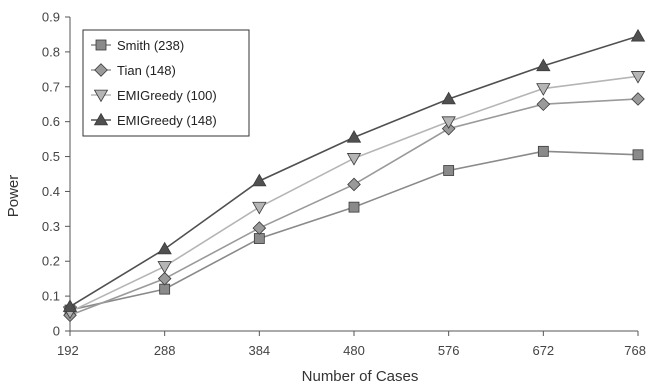  What do you see at coordinates (51, 156) in the screenshot?
I see `y-tick-label: 0.5` at bounding box center [51, 156].